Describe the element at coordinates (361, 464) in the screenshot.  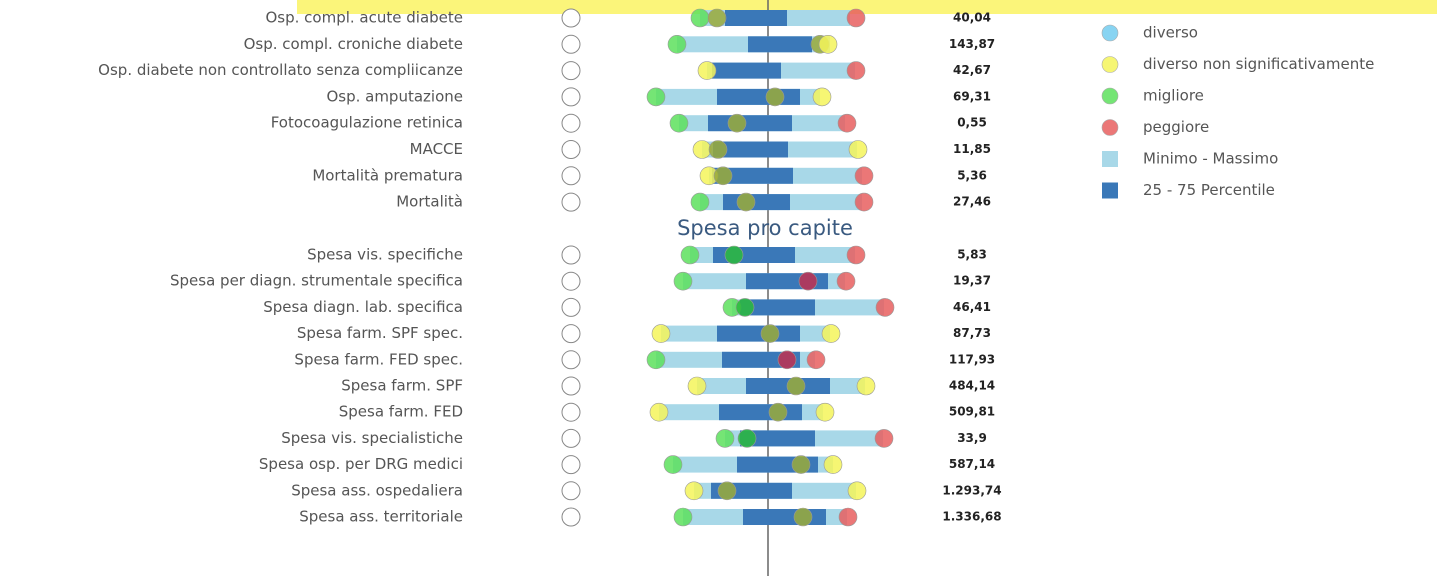
I see `row-label: Spesa osp. per DRG medici` at that location.